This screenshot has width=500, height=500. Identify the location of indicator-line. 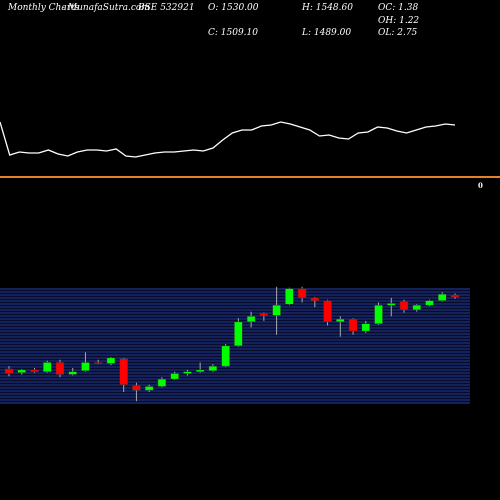
(228, 139).